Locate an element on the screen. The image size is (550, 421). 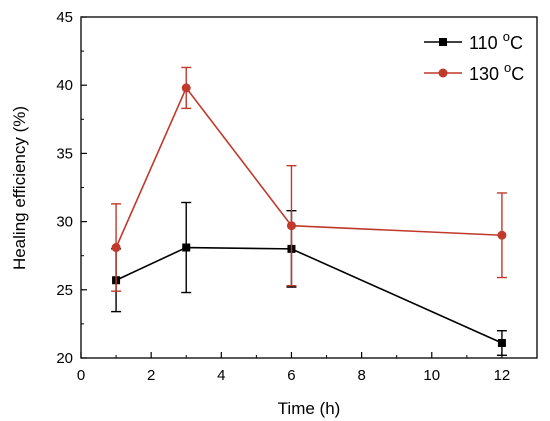
y-tick-label: 35 is located at coordinates (64, 153).